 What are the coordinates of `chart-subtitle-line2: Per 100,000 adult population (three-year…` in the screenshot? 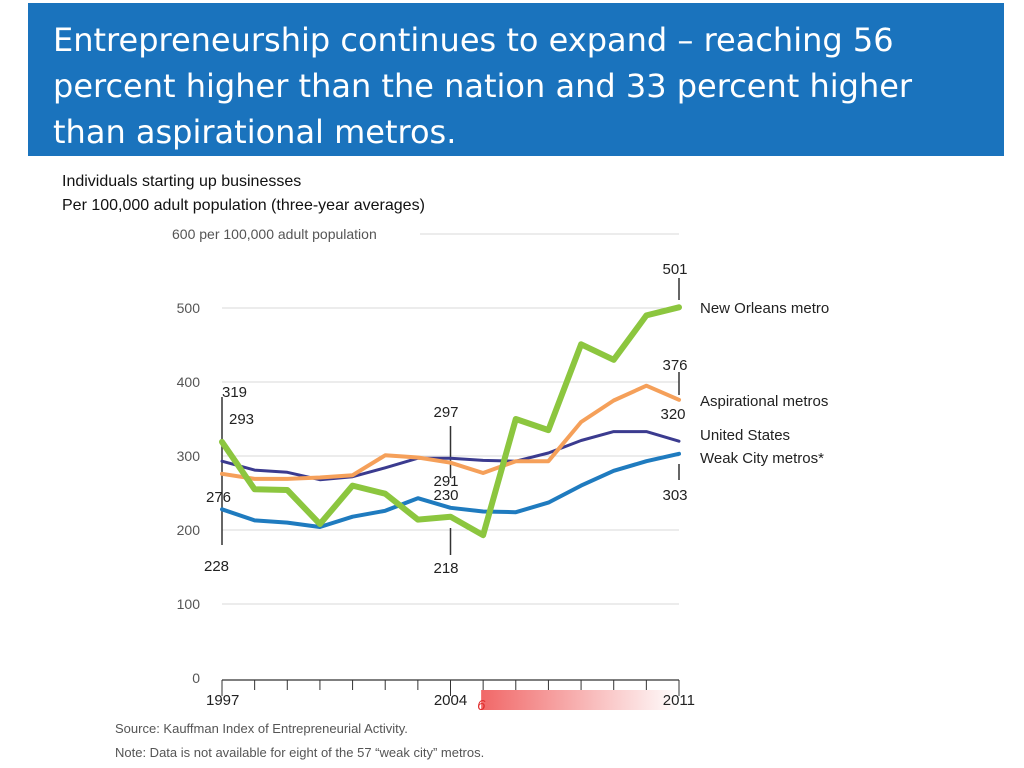 It's located at (243, 205).